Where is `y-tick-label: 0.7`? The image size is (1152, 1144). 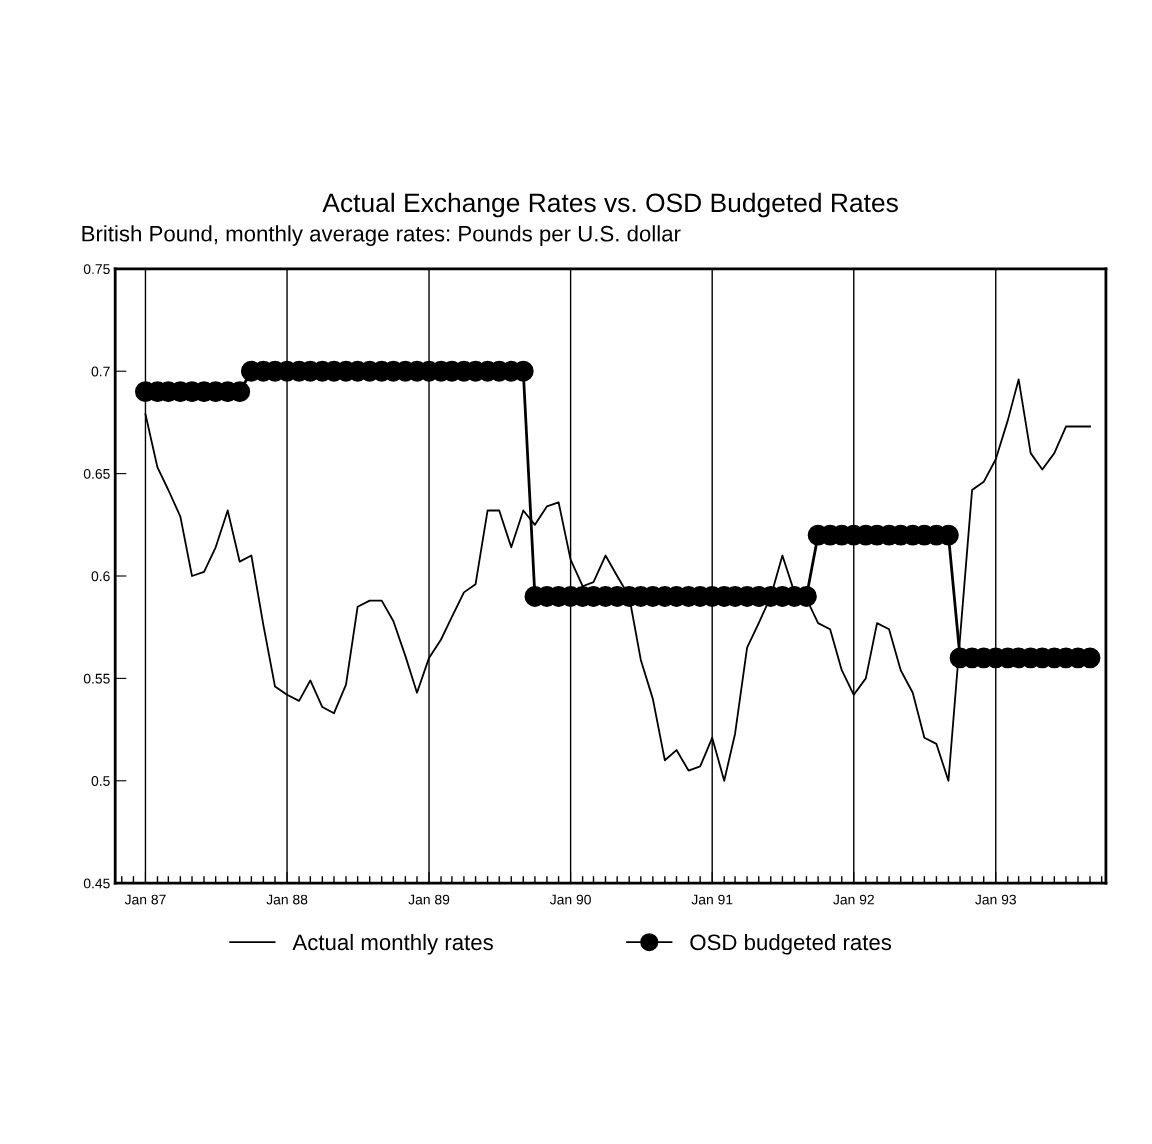 y-tick-label: 0.7 is located at coordinates (100, 371).